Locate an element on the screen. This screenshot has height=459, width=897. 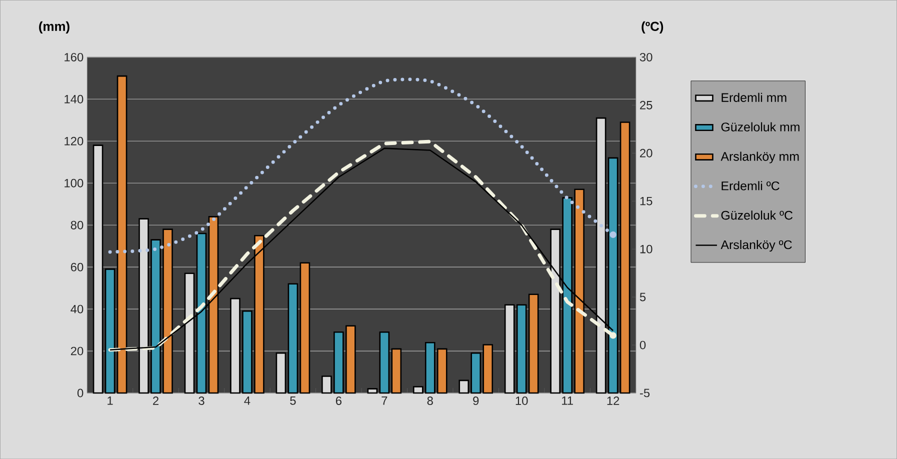
x-tick-label: 8 is located at coordinates (430, 400).